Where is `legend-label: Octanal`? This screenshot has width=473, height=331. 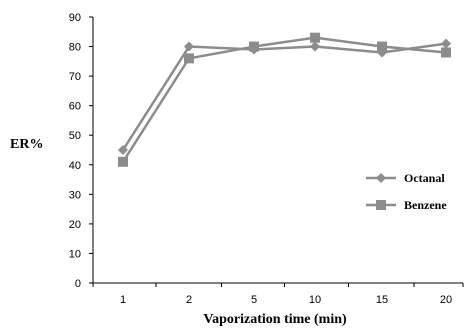 legend-label: Octanal is located at coordinates (424, 178).